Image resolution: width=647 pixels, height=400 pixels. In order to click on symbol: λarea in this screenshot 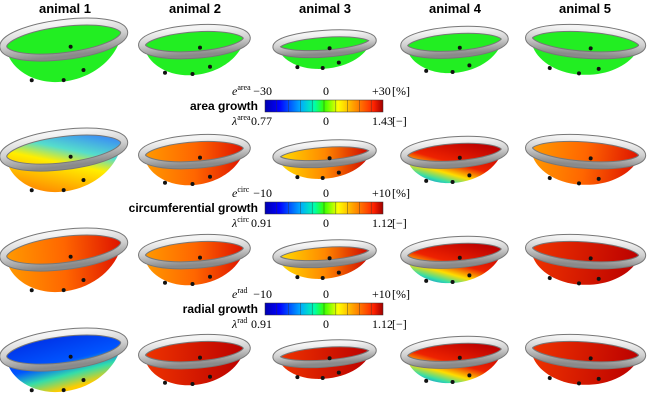, I will do `click(241, 120)`.